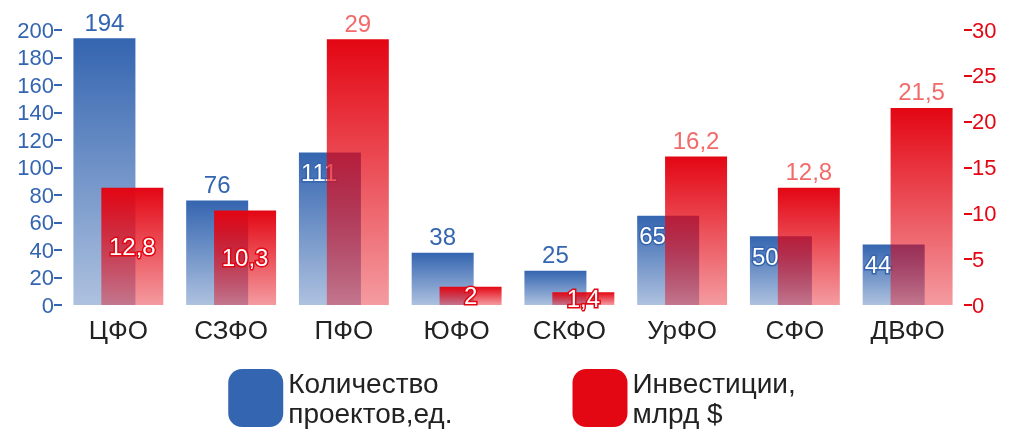 This screenshot has width=1024, height=435. What do you see at coordinates (984, 167) in the screenshot?
I see `y2-tick-label: 15` at bounding box center [984, 167].